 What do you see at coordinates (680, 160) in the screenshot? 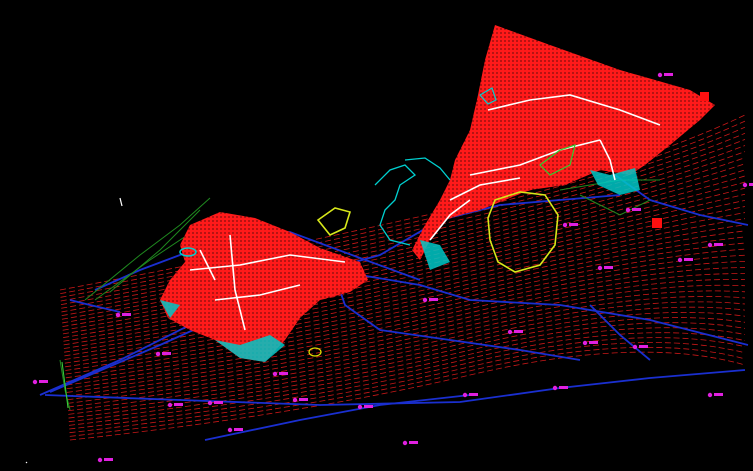
I see `red-square-markers` at bounding box center [680, 160].